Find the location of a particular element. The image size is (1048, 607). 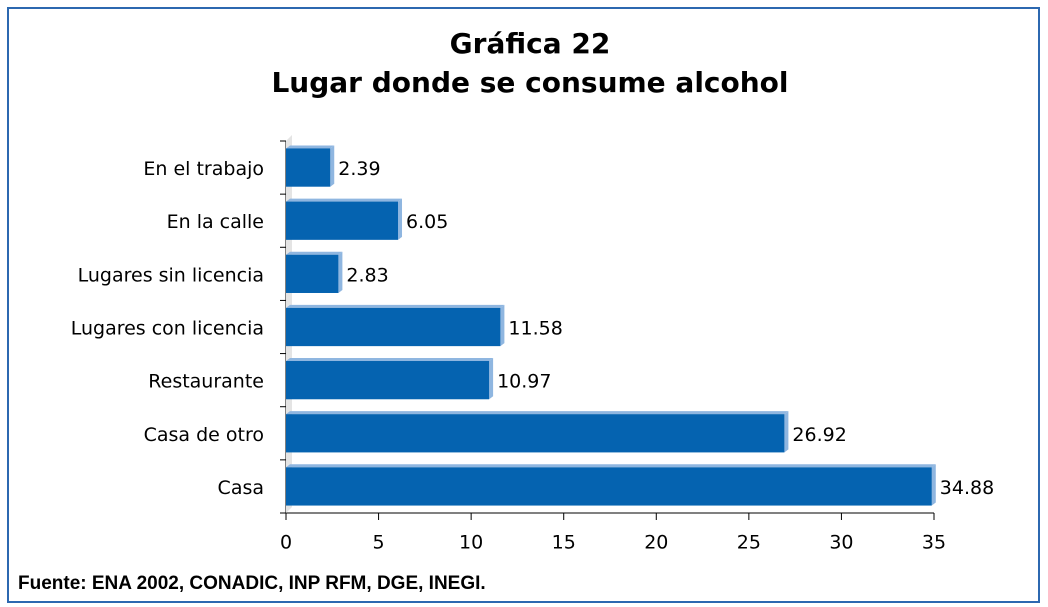

value-label: 26.92 is located at coordinates (819, 435).